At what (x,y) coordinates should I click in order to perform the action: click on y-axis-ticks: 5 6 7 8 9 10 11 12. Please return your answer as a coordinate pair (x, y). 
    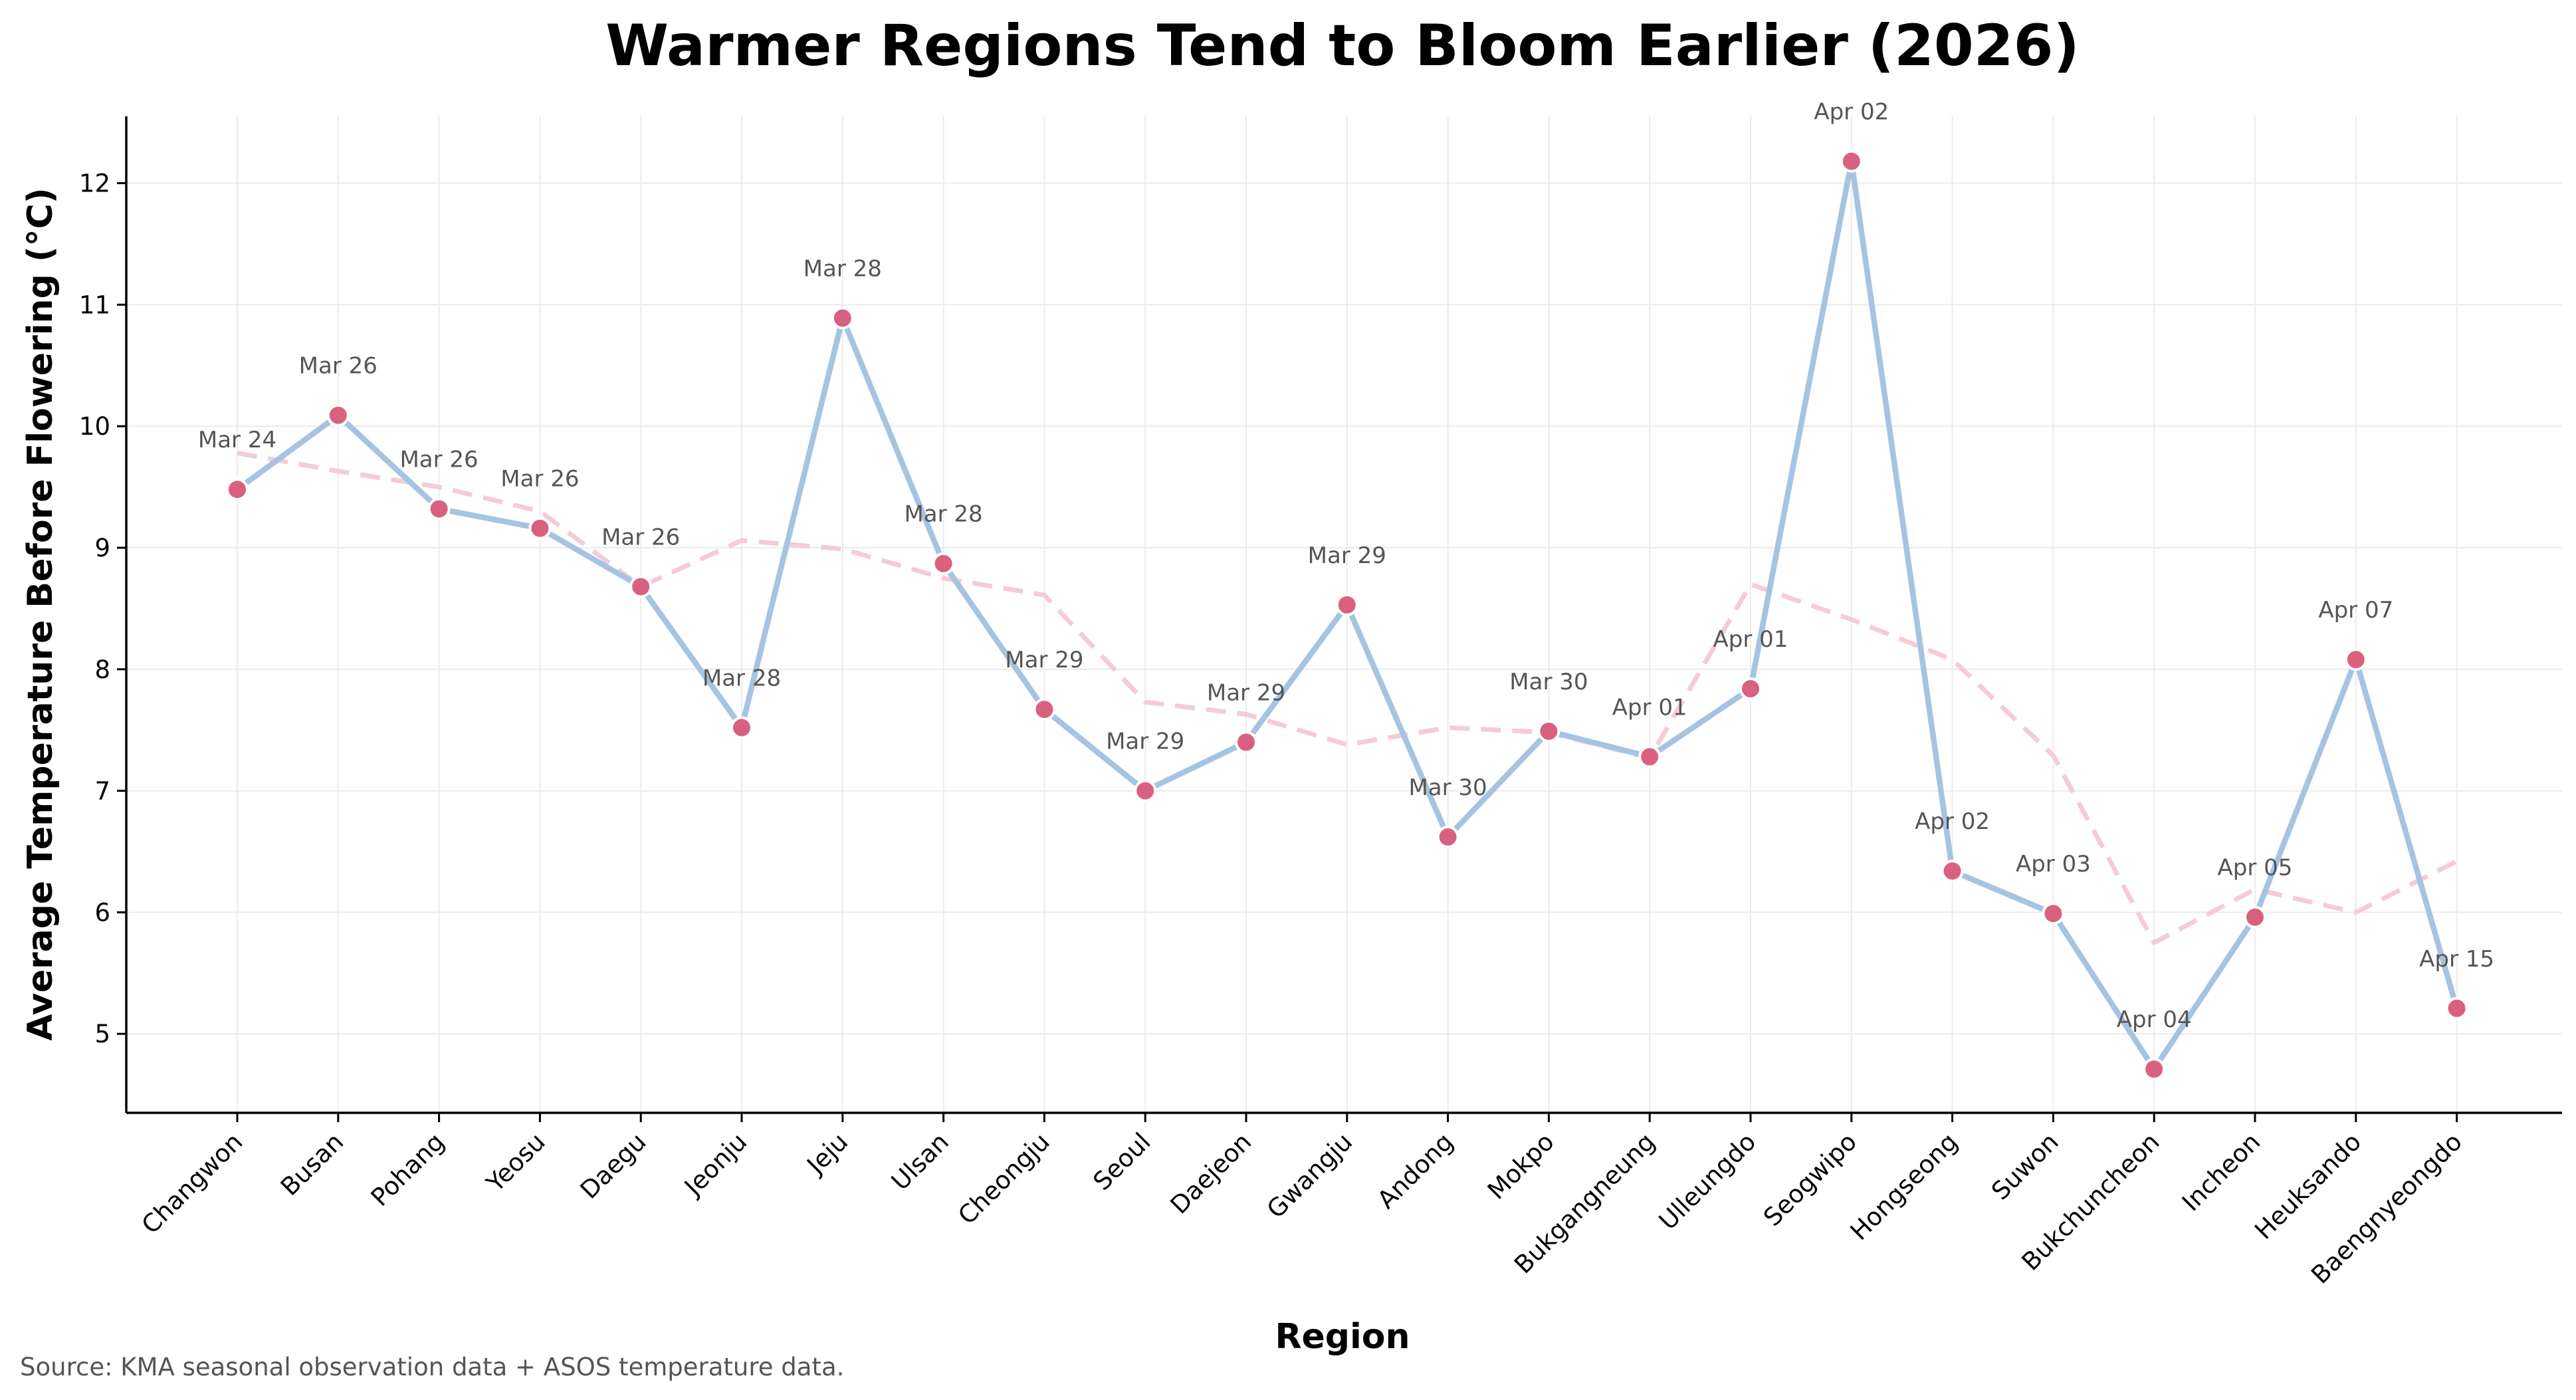
    Looking at the image, I should click on (102, 609).